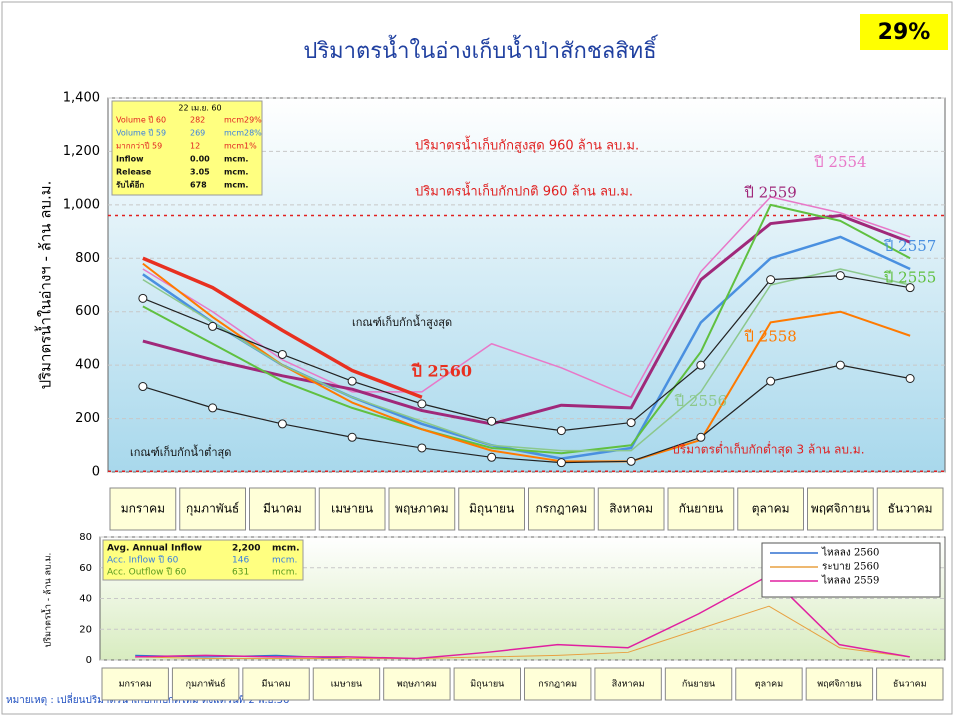 The image size is (955, 718). Describe the element at coordinates (402, 321) in the screenshot. I see `annotation: เกณฑ์เก็บกักน้ำสูงสุด` at that location.